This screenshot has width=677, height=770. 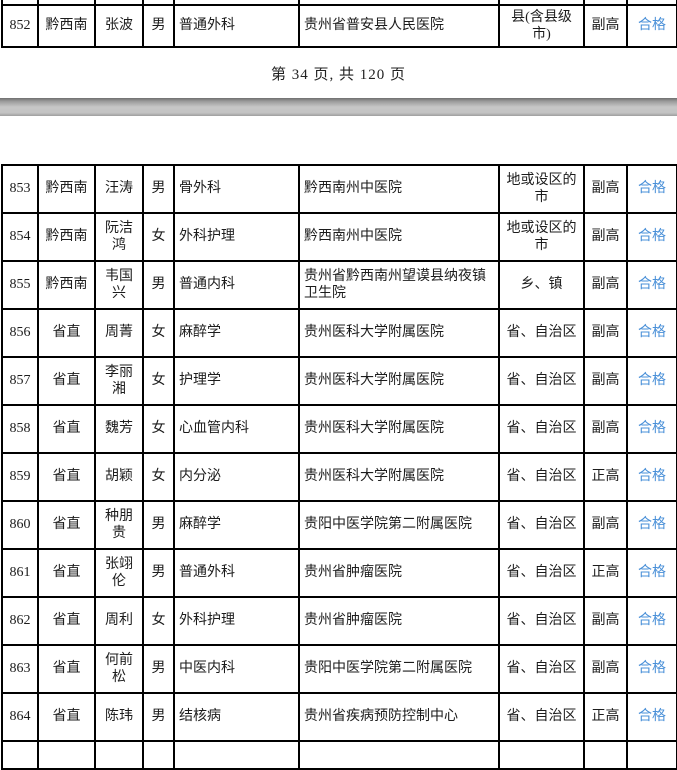 What do you see at coordinates (20, 477) in the screenshot?
I see `cell-id: 859` at bounding box center [20, 477].